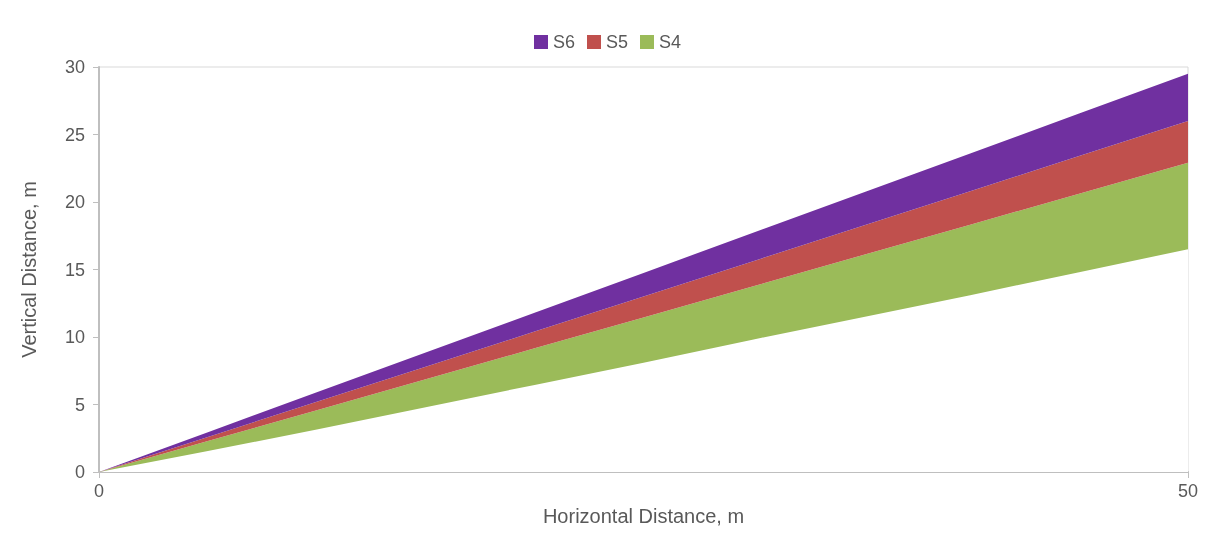 Image resolution: width=1215 pixels, height=534 pixels. I want to click on y-tick-label: 5, so click(79, 404).